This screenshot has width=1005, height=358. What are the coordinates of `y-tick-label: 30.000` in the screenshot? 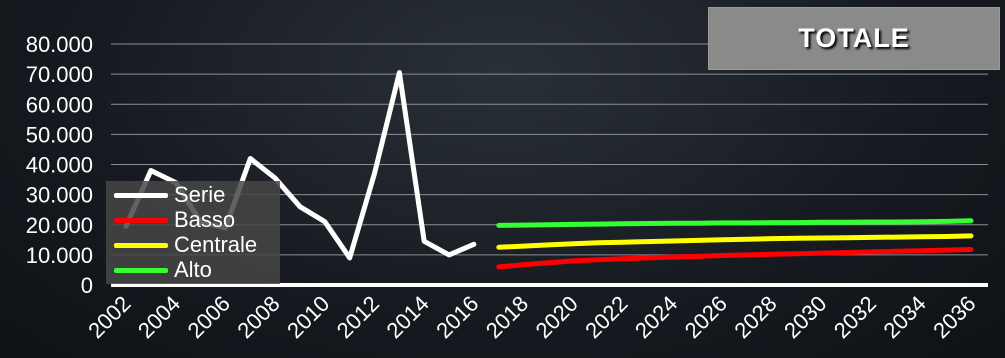 It's located at (59, 195).